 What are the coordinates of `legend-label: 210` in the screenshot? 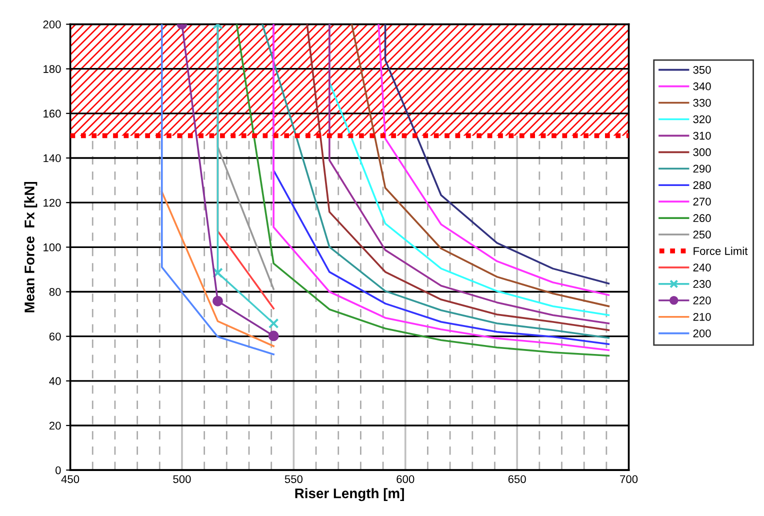 It's located at (702, 316).